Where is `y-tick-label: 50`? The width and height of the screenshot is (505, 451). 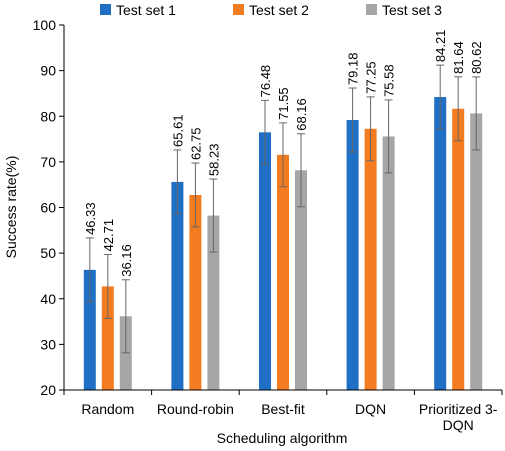 y-tick-label: 50 is located at coordinates (48, 253).